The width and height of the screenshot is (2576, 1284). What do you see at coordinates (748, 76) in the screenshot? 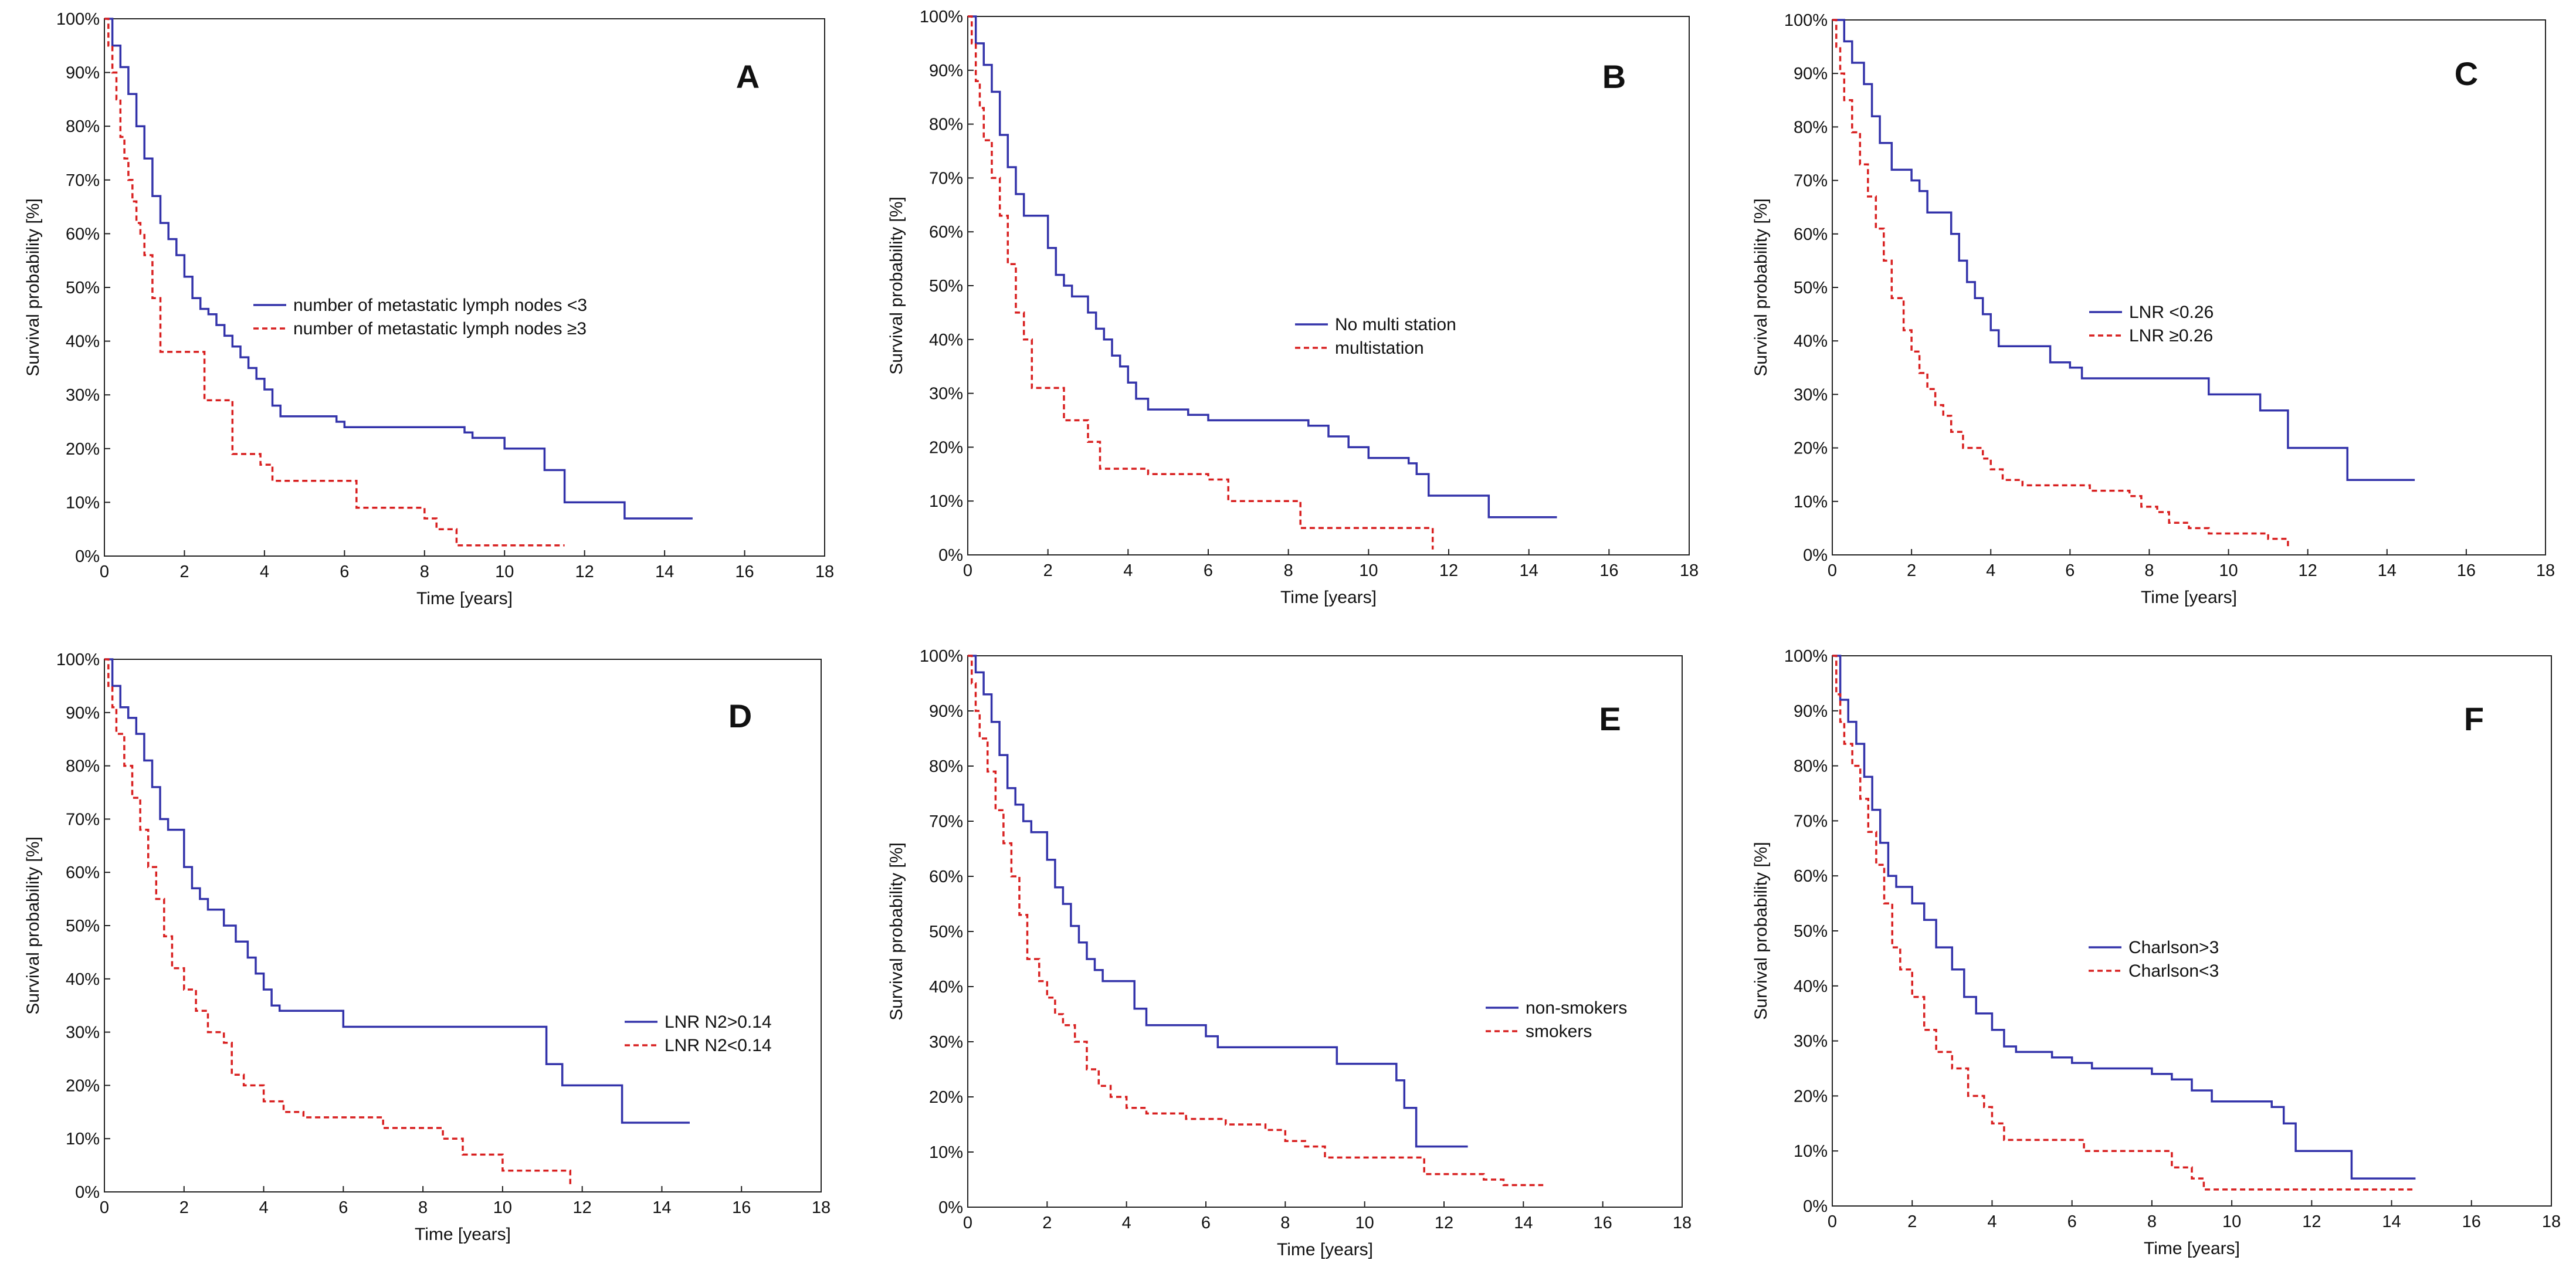
I see `panel-letter: A` at bounding box center [748, 76].